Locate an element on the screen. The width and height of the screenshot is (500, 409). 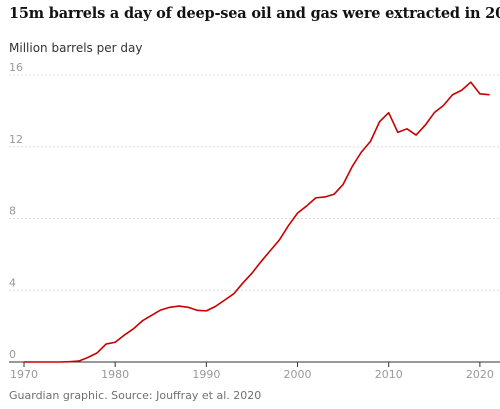
x-tick-label-1970: 1970 is located at coordinates (24, 374).